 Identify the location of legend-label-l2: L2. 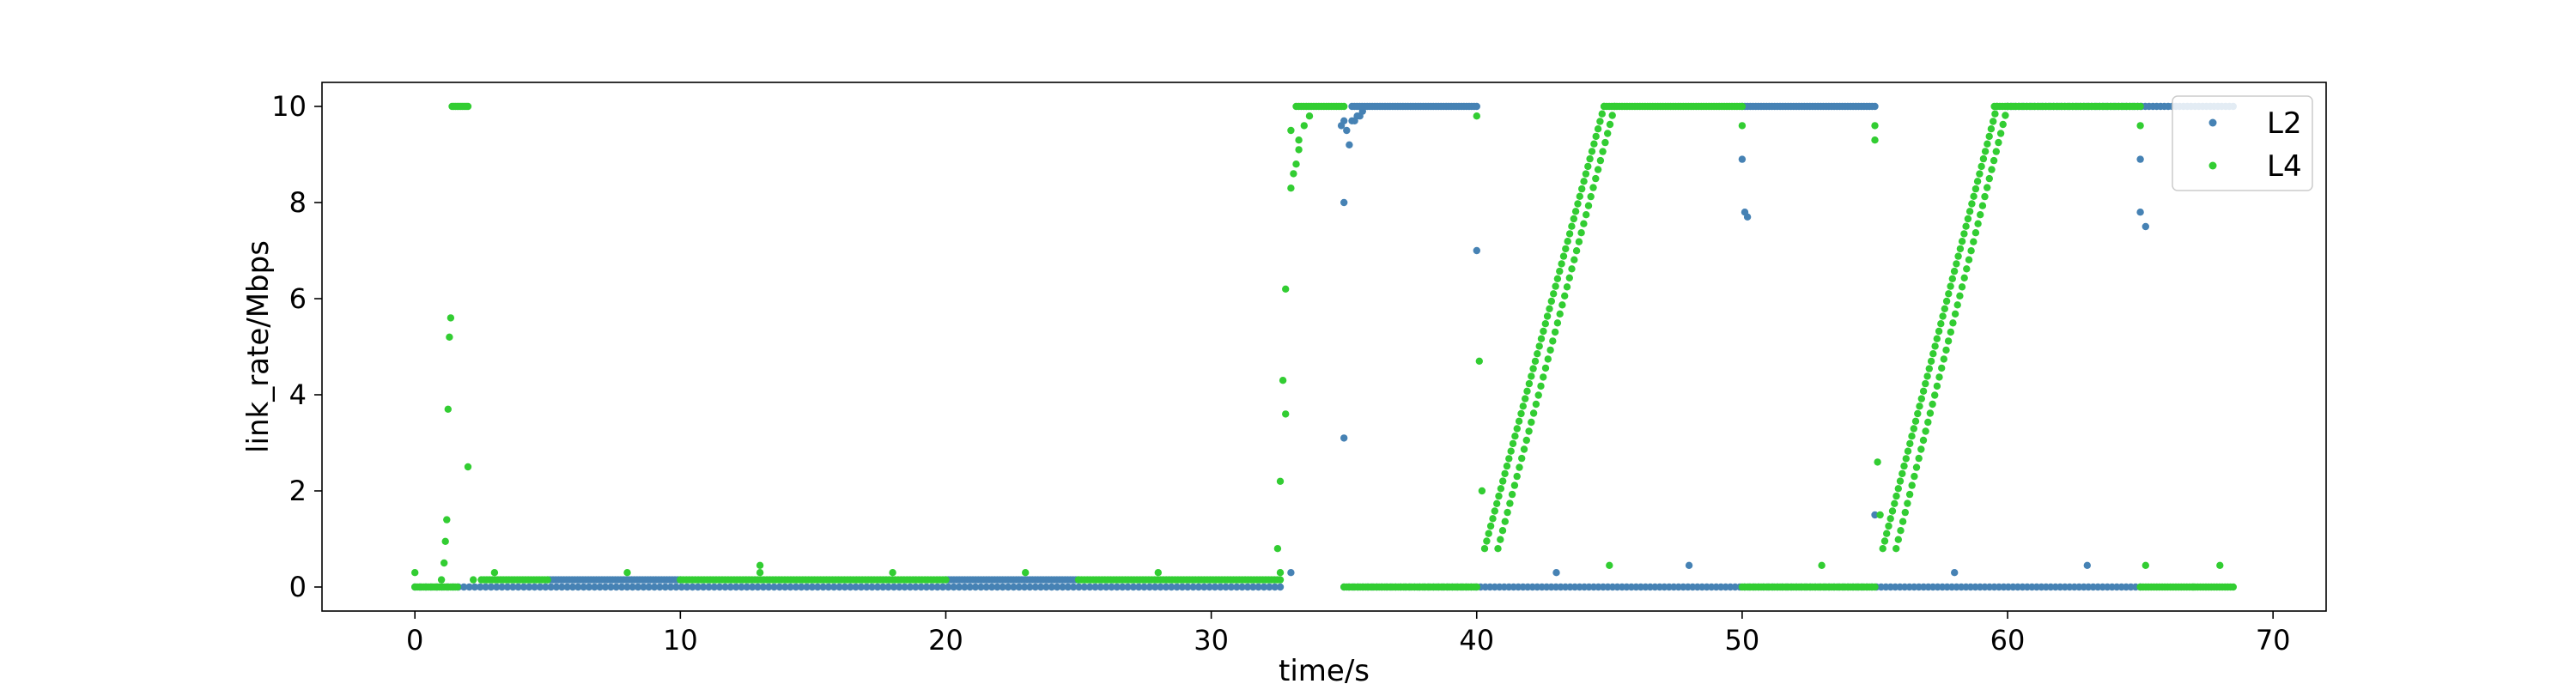
(2284, 124).